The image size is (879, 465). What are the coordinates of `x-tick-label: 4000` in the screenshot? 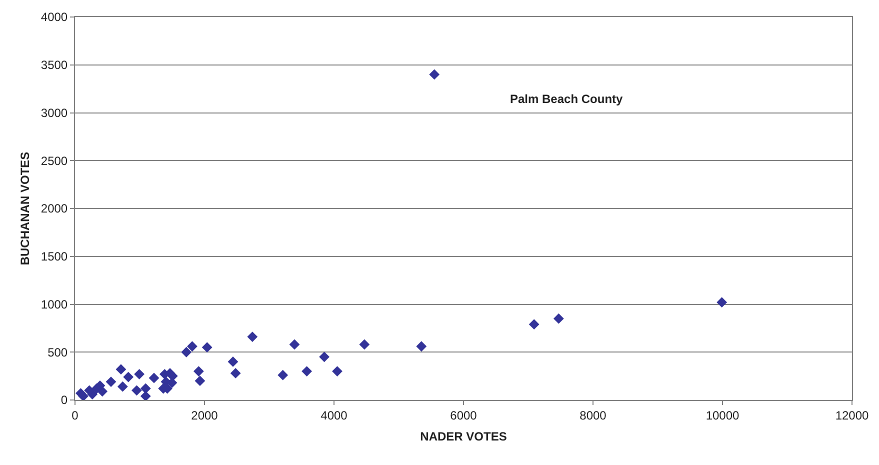 It's located at (334, 415).